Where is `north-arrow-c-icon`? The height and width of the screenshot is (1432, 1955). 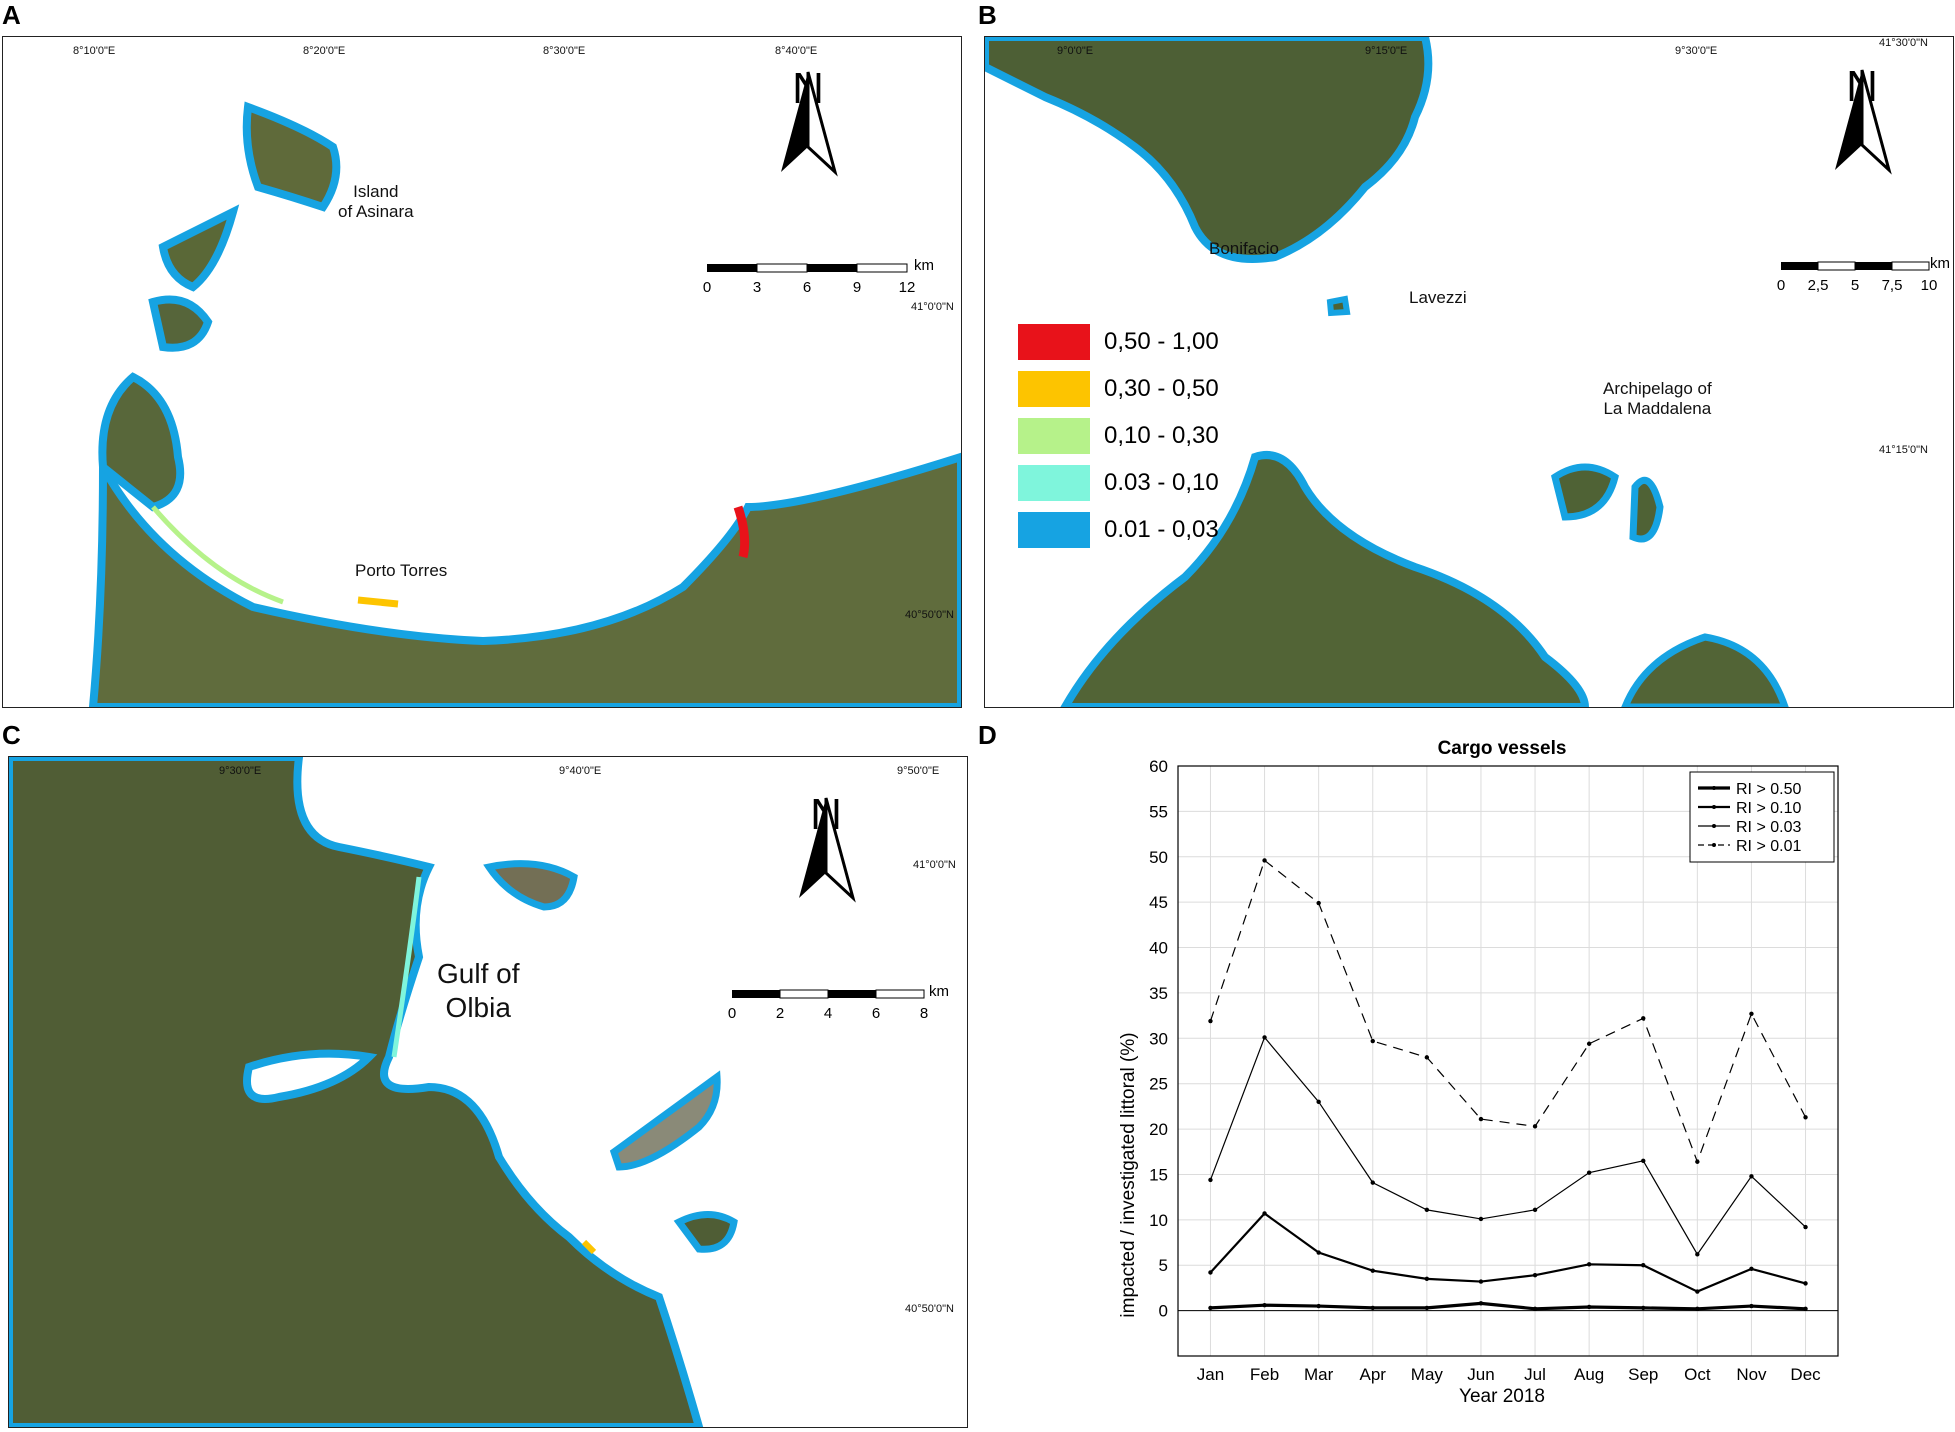
north-arrow-c-icon is located at coordinates (827, 850).